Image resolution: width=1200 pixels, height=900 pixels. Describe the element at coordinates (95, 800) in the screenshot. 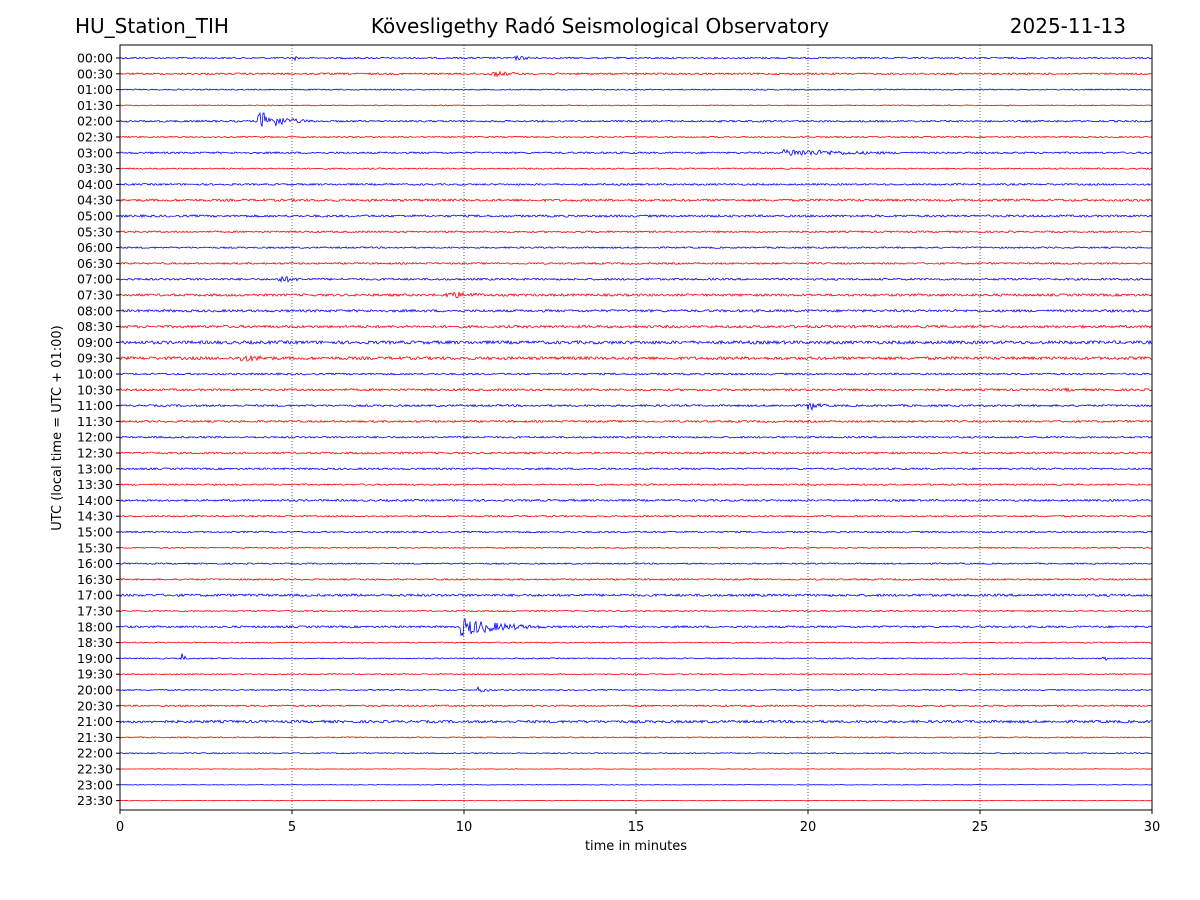

I see `row-time-label: 23:30` at that location.